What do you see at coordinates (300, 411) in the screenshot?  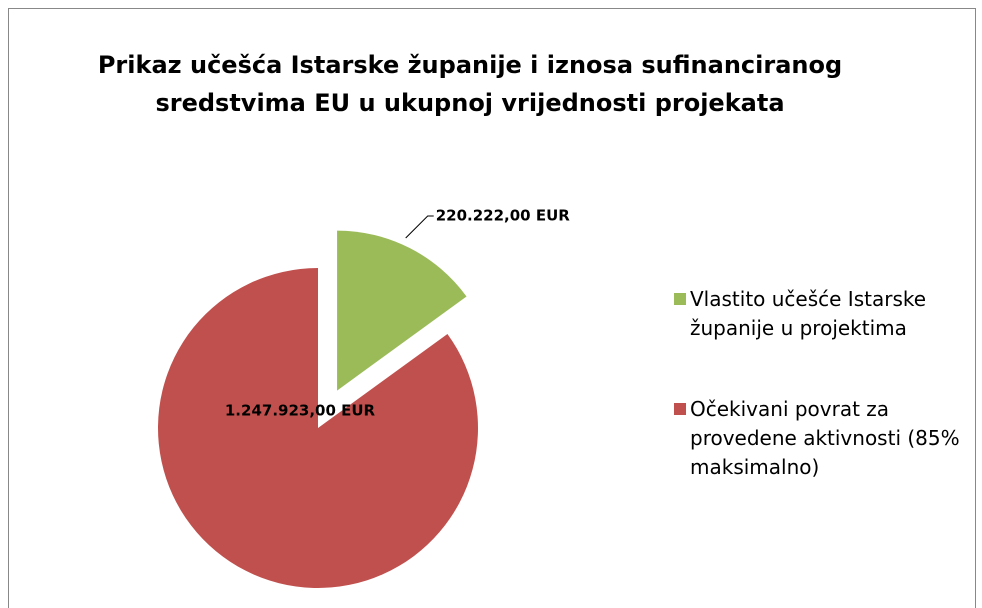 I see `data-label: 1.247.923,00 EUR` at bounding box center [300, 411].